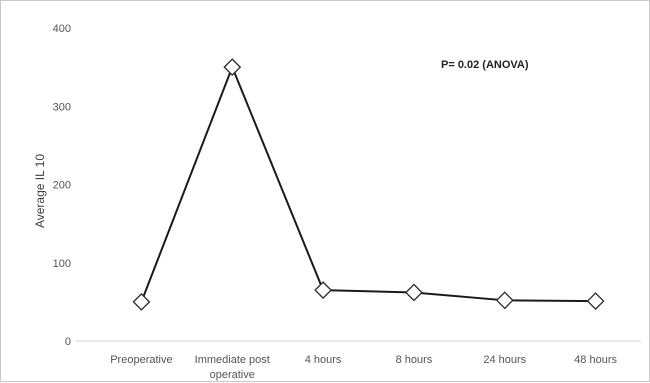 This screenshot has width=650, height=383. I want to click on x-tick-label: 48 hours, so click(595, 360).